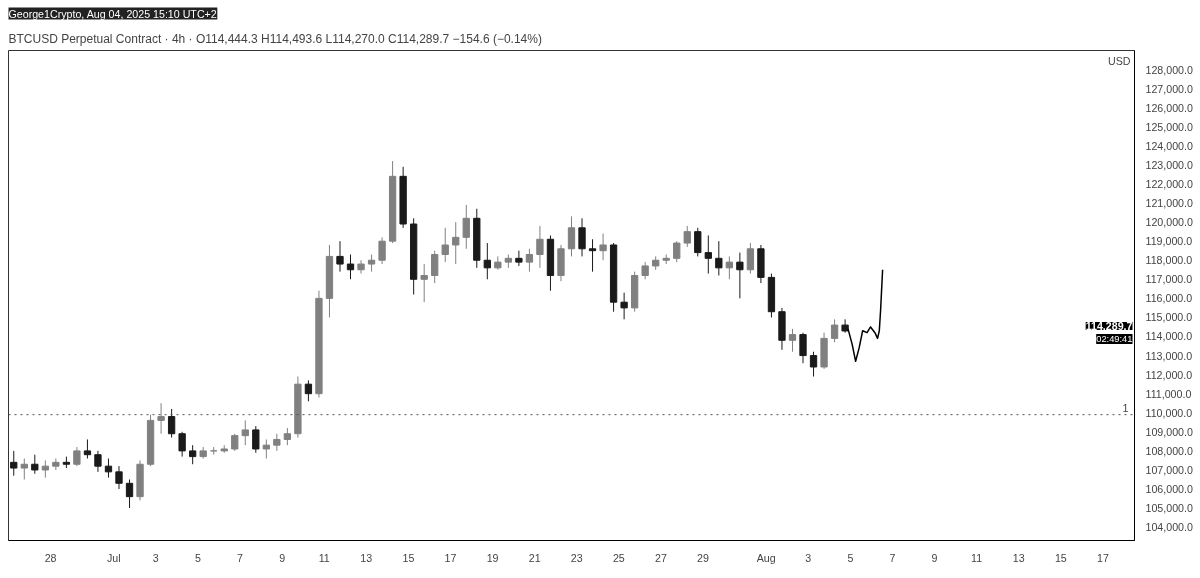 Image resolution: width=1200 pixels, height=578 pixels. I want to click on y-tick-label: 115,000.0, so click(1169, 317).